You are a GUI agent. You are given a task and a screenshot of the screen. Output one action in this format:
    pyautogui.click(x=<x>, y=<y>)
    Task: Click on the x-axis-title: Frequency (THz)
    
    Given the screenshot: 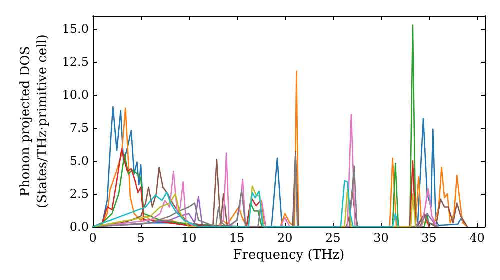 What is the action you would take?
    pyautogui.click(x=289, y=255)
    